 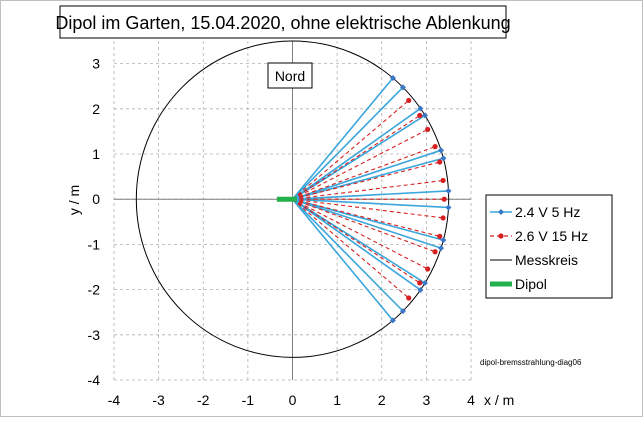 I want to click on footnote: dipol-bremsstrahlung-diag06, so click(x=531, y=362).